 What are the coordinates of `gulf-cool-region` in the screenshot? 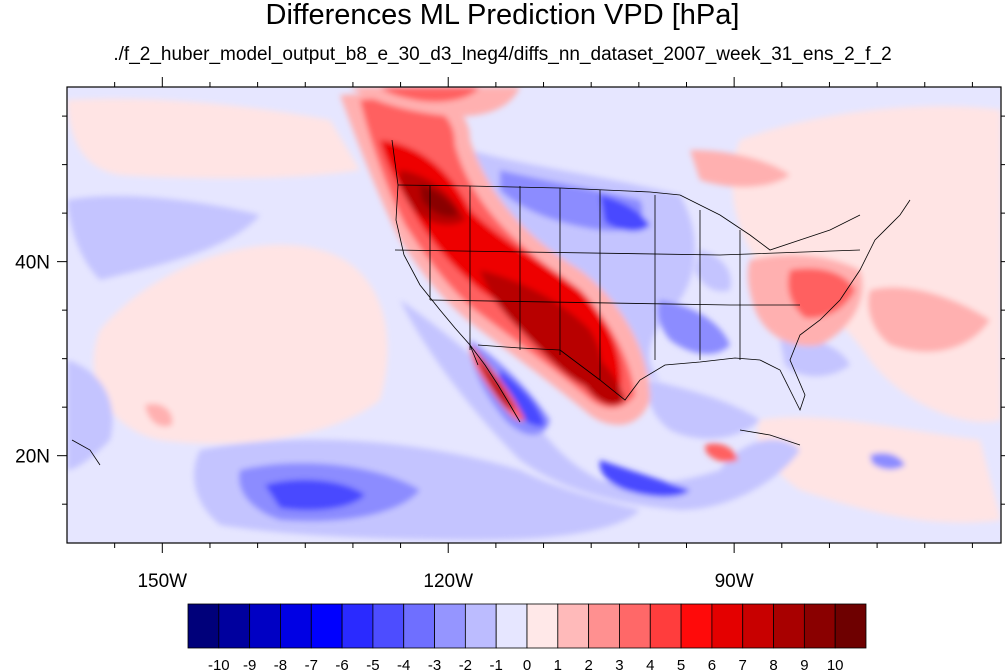 It's located at (704, 409).